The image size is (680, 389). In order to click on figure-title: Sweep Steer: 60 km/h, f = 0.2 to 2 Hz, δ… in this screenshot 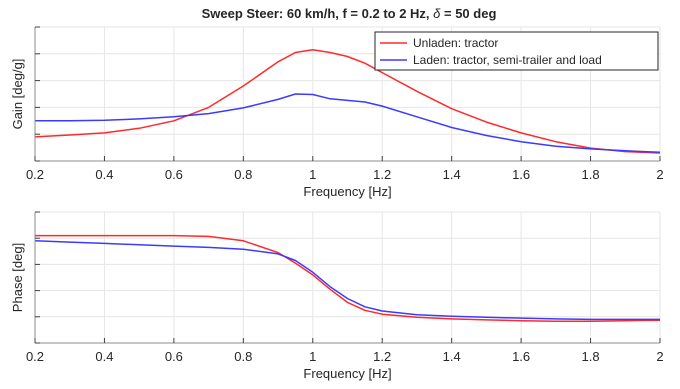, I will do `click(349, 13)`.